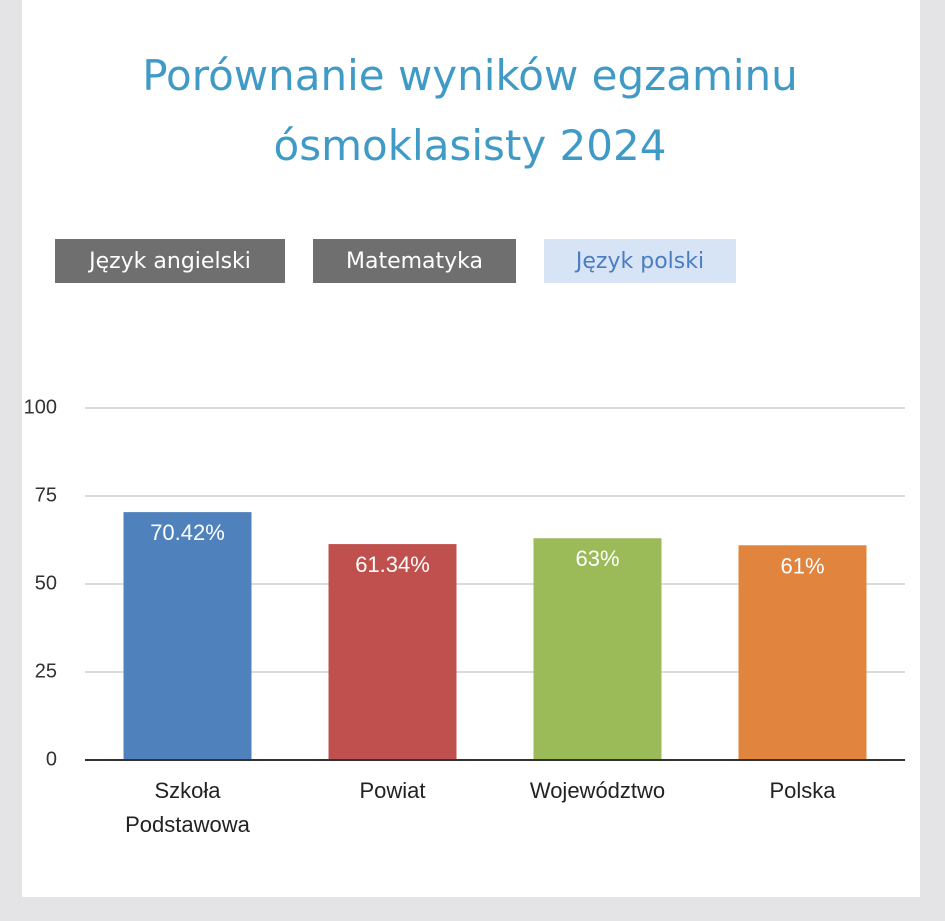 This screenshot has width=945, height=921. What do you see at coordinates (802, 565) in the screenshot?
I see `data-label: 61%` at bounding box center [802, 565].